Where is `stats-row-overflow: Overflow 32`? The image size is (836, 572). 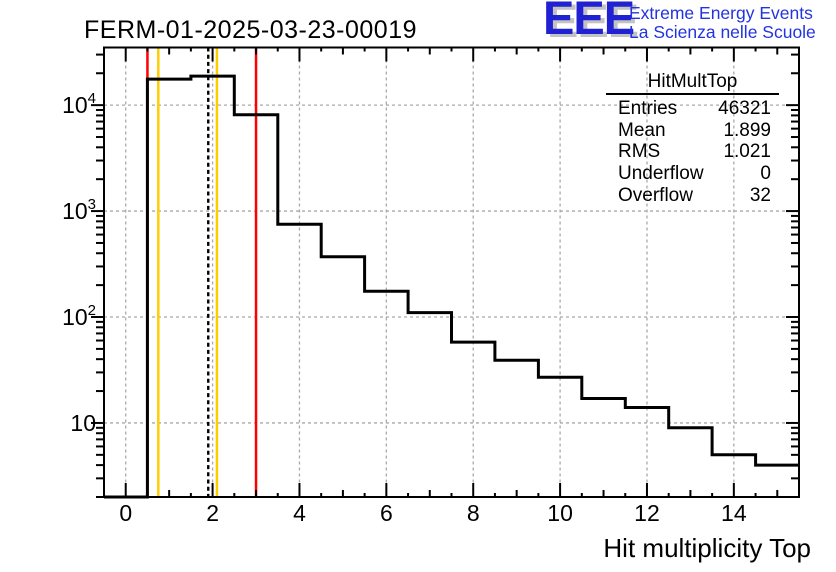 stats-row-overflow: Overflow 32 is located at coordinates (694, 196).